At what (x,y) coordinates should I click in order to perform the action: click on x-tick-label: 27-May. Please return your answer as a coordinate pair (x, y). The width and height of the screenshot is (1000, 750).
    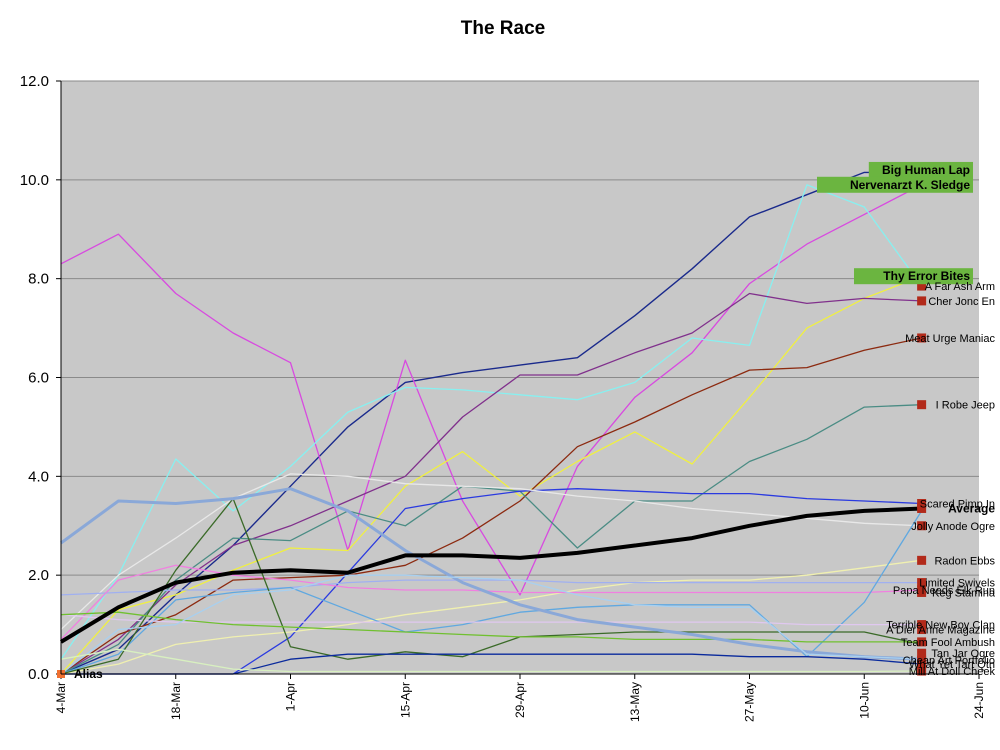
    Looking at the image, I should click on (750, 702).